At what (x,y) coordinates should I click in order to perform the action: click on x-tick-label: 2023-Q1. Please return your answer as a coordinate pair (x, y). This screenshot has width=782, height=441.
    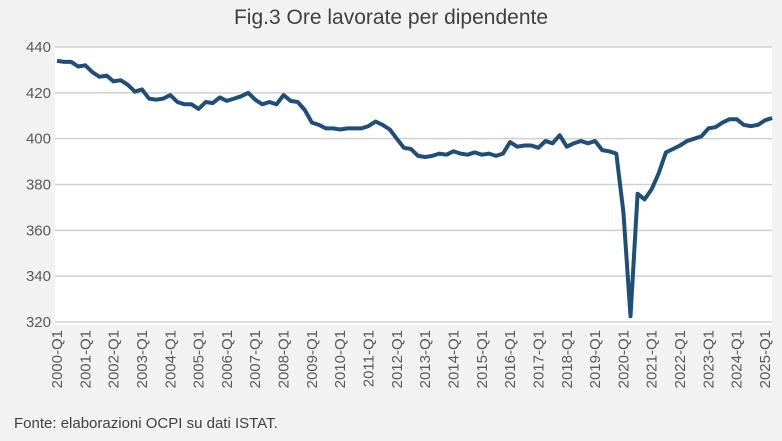
    Looking at the image, I should click on (708, 359).